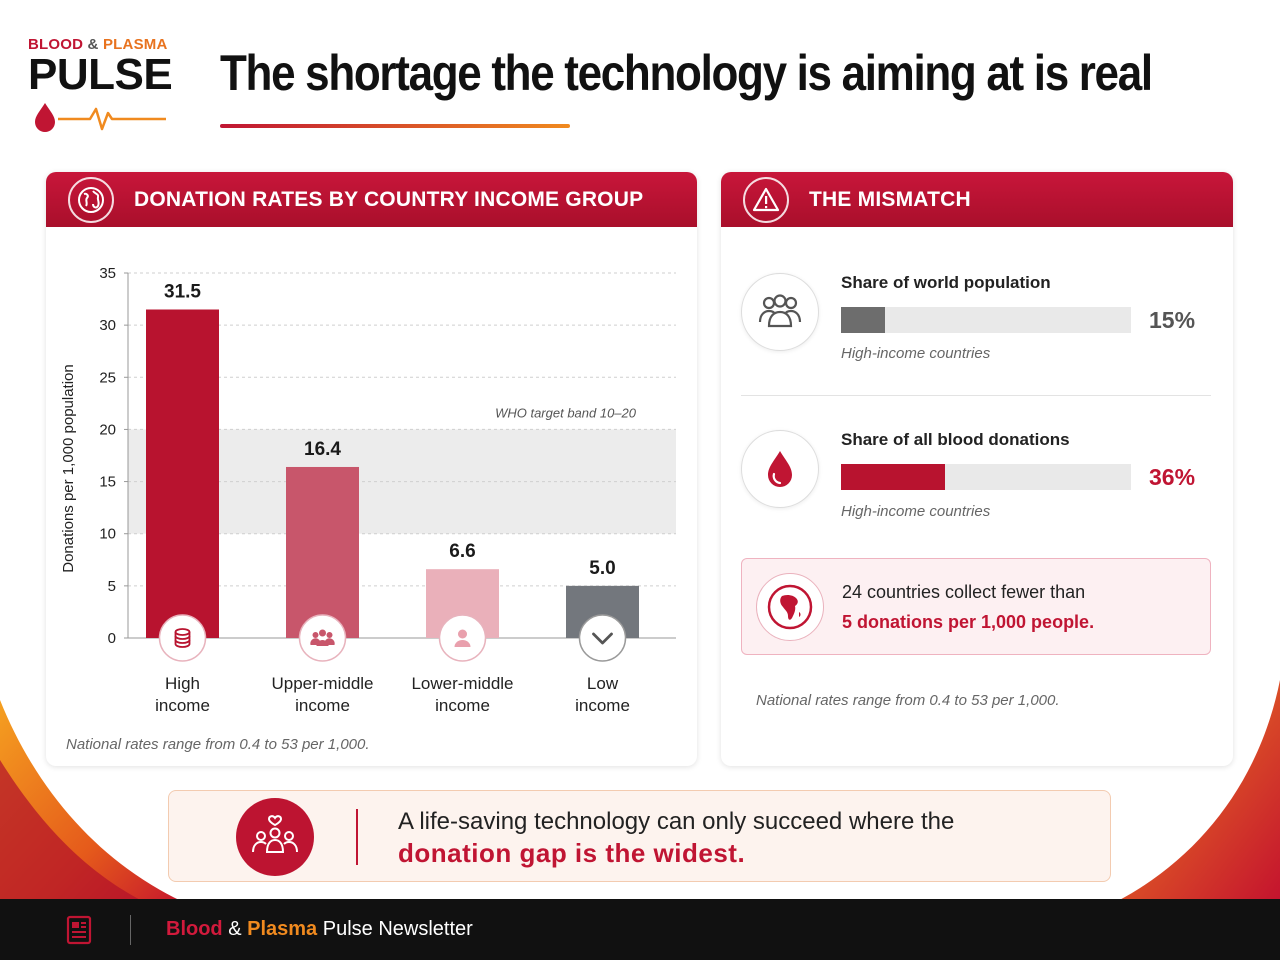 Image resolution: width=1280 pixels, height=960 pixels. What do you see at coordinates (964, 592) in the screenshot?
I see `callout-line-1: 24 countries collect fewer than` at bounding box center [964, 592].